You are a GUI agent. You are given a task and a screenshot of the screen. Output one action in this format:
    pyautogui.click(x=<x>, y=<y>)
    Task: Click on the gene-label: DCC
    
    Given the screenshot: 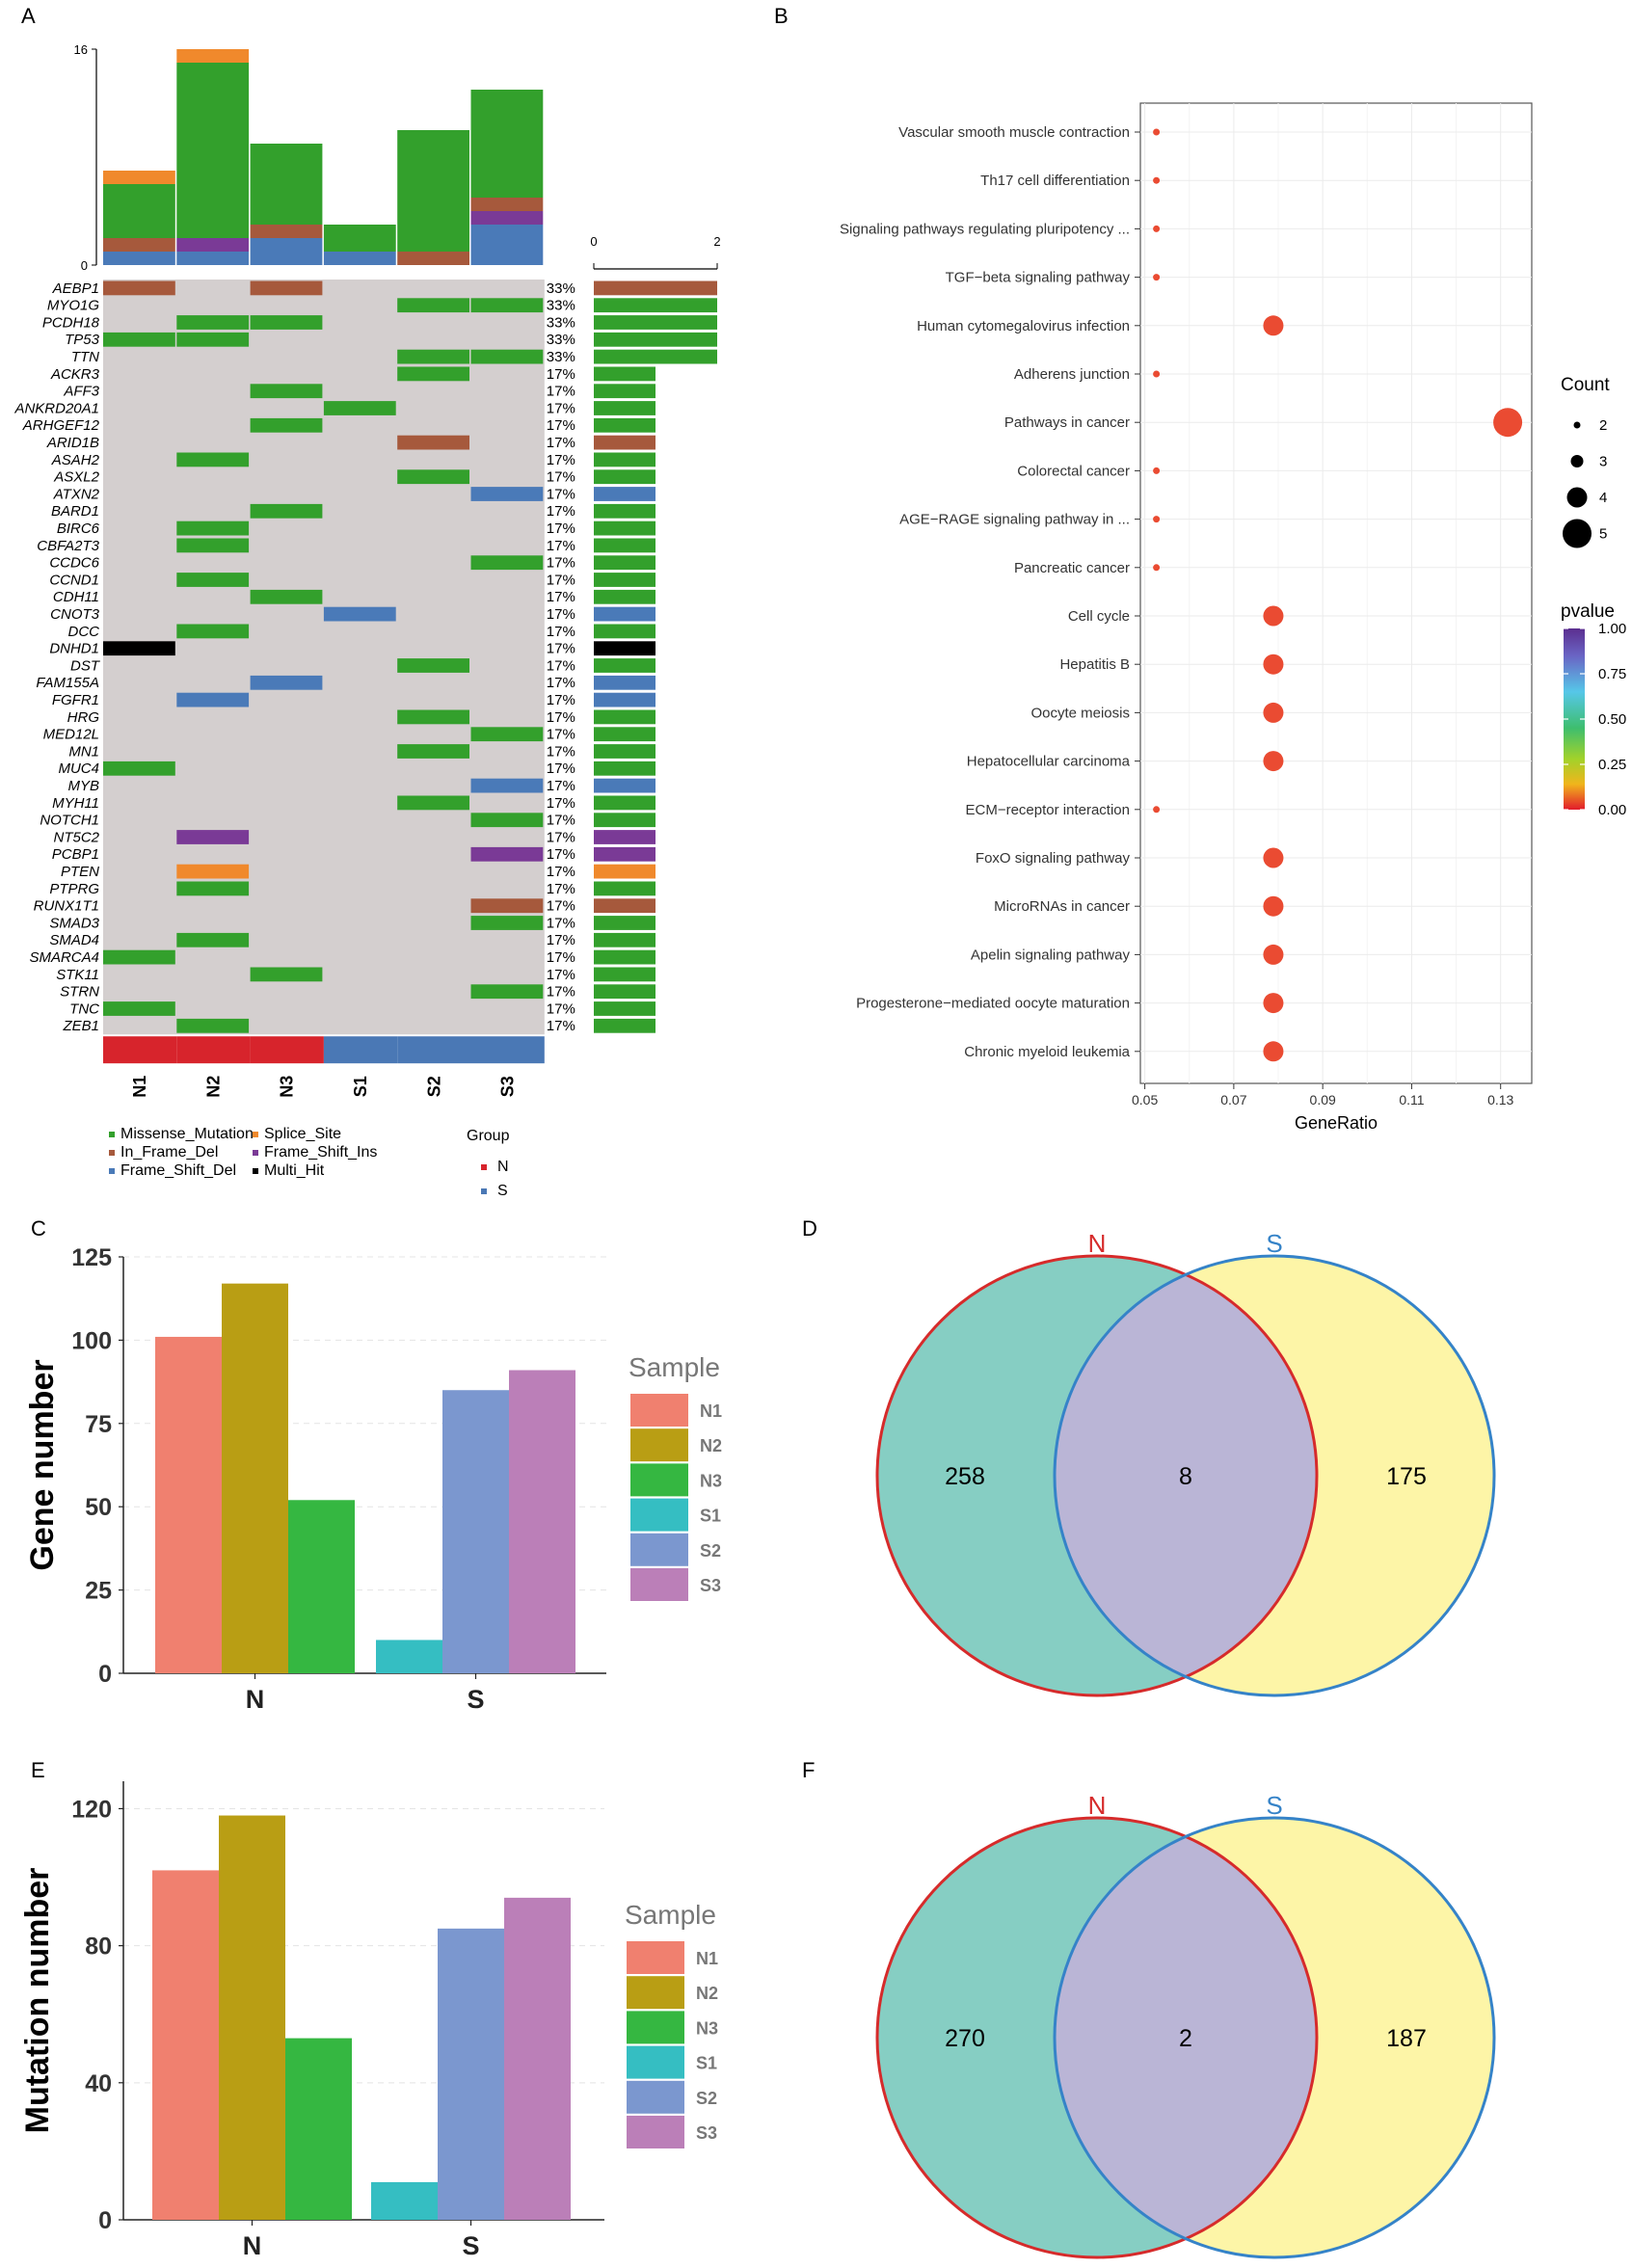 What is the action you would take?
    pyautogui.click(x=84, y=632)
    